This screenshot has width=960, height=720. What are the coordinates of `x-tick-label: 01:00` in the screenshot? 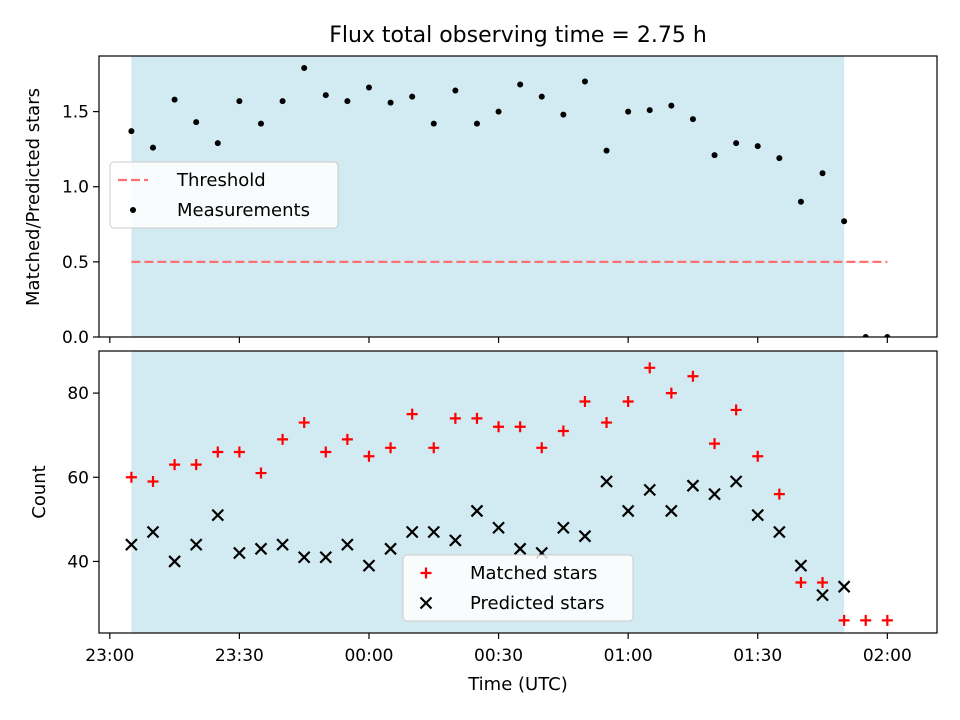 It's located at (628, 656).